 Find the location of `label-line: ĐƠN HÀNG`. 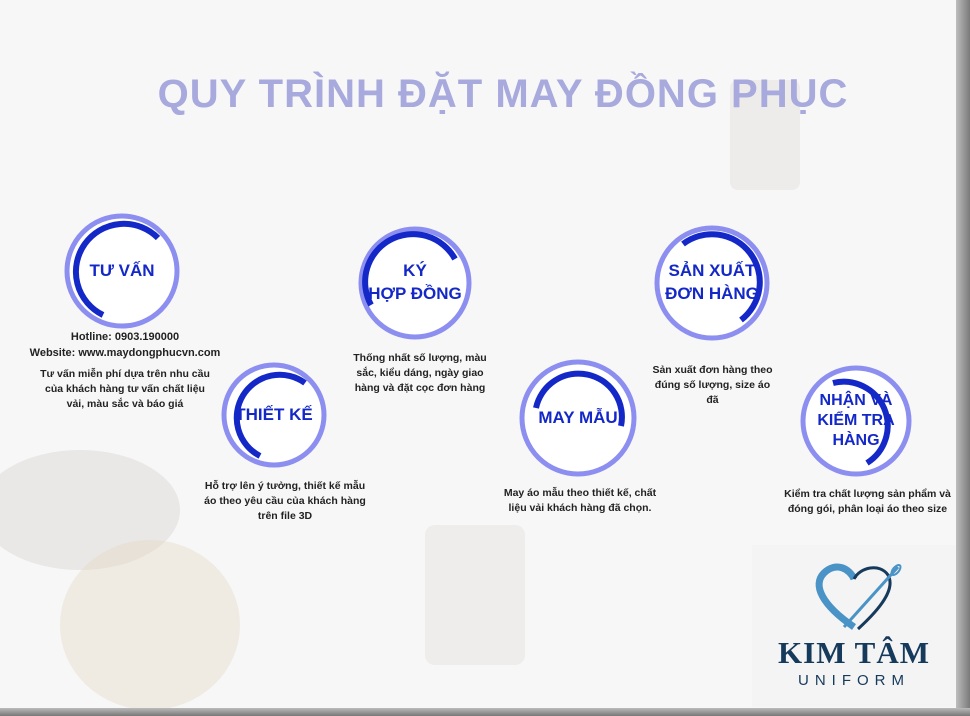

label-line: ĐƠN HÀNG is located at coordinates (712, 293).